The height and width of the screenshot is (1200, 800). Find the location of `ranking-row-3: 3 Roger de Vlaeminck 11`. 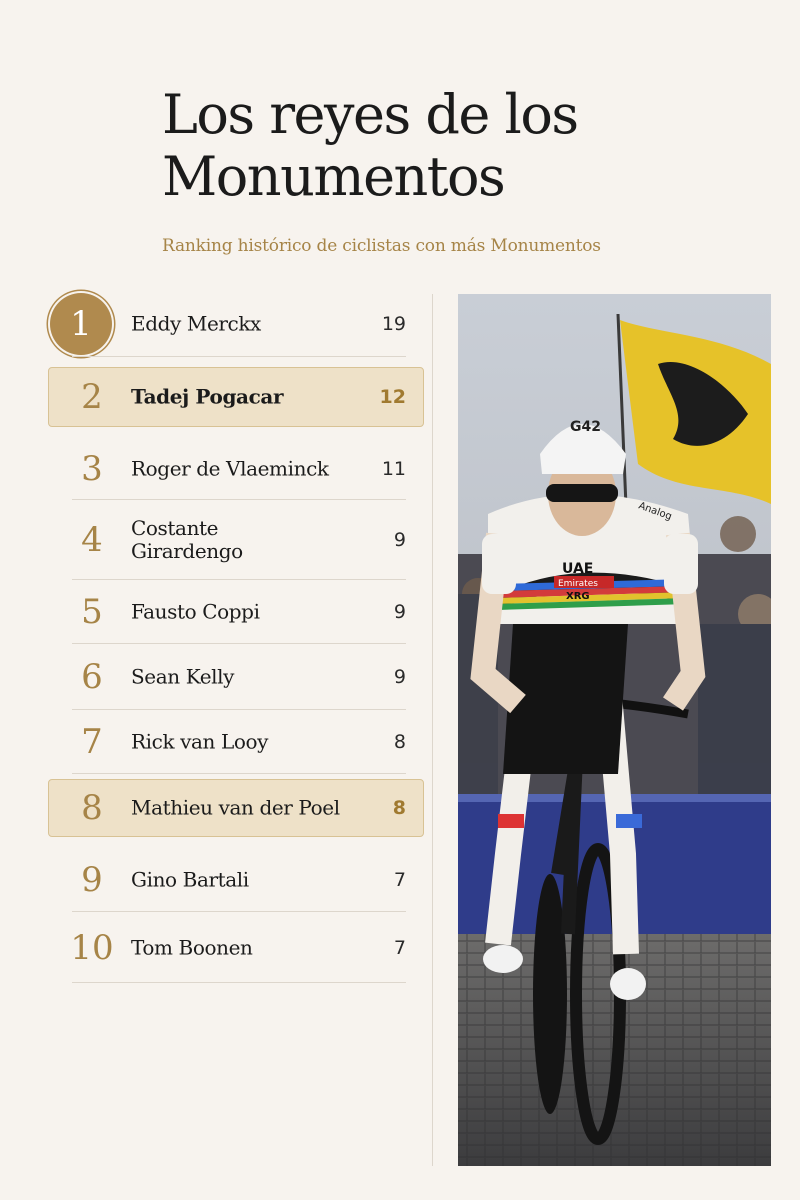

ranking-row-3: 3 Roger de Vlaeminck 11 is located at coordinates (239, 468).